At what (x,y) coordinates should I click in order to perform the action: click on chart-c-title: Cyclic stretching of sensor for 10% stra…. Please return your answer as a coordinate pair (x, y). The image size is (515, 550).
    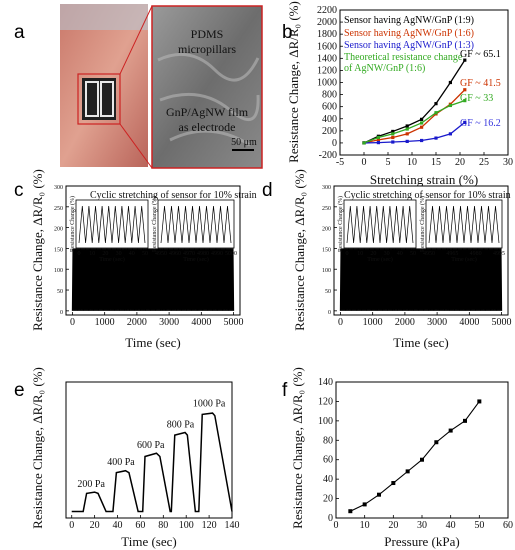
    Looking at the image, I should click on (173, 195).